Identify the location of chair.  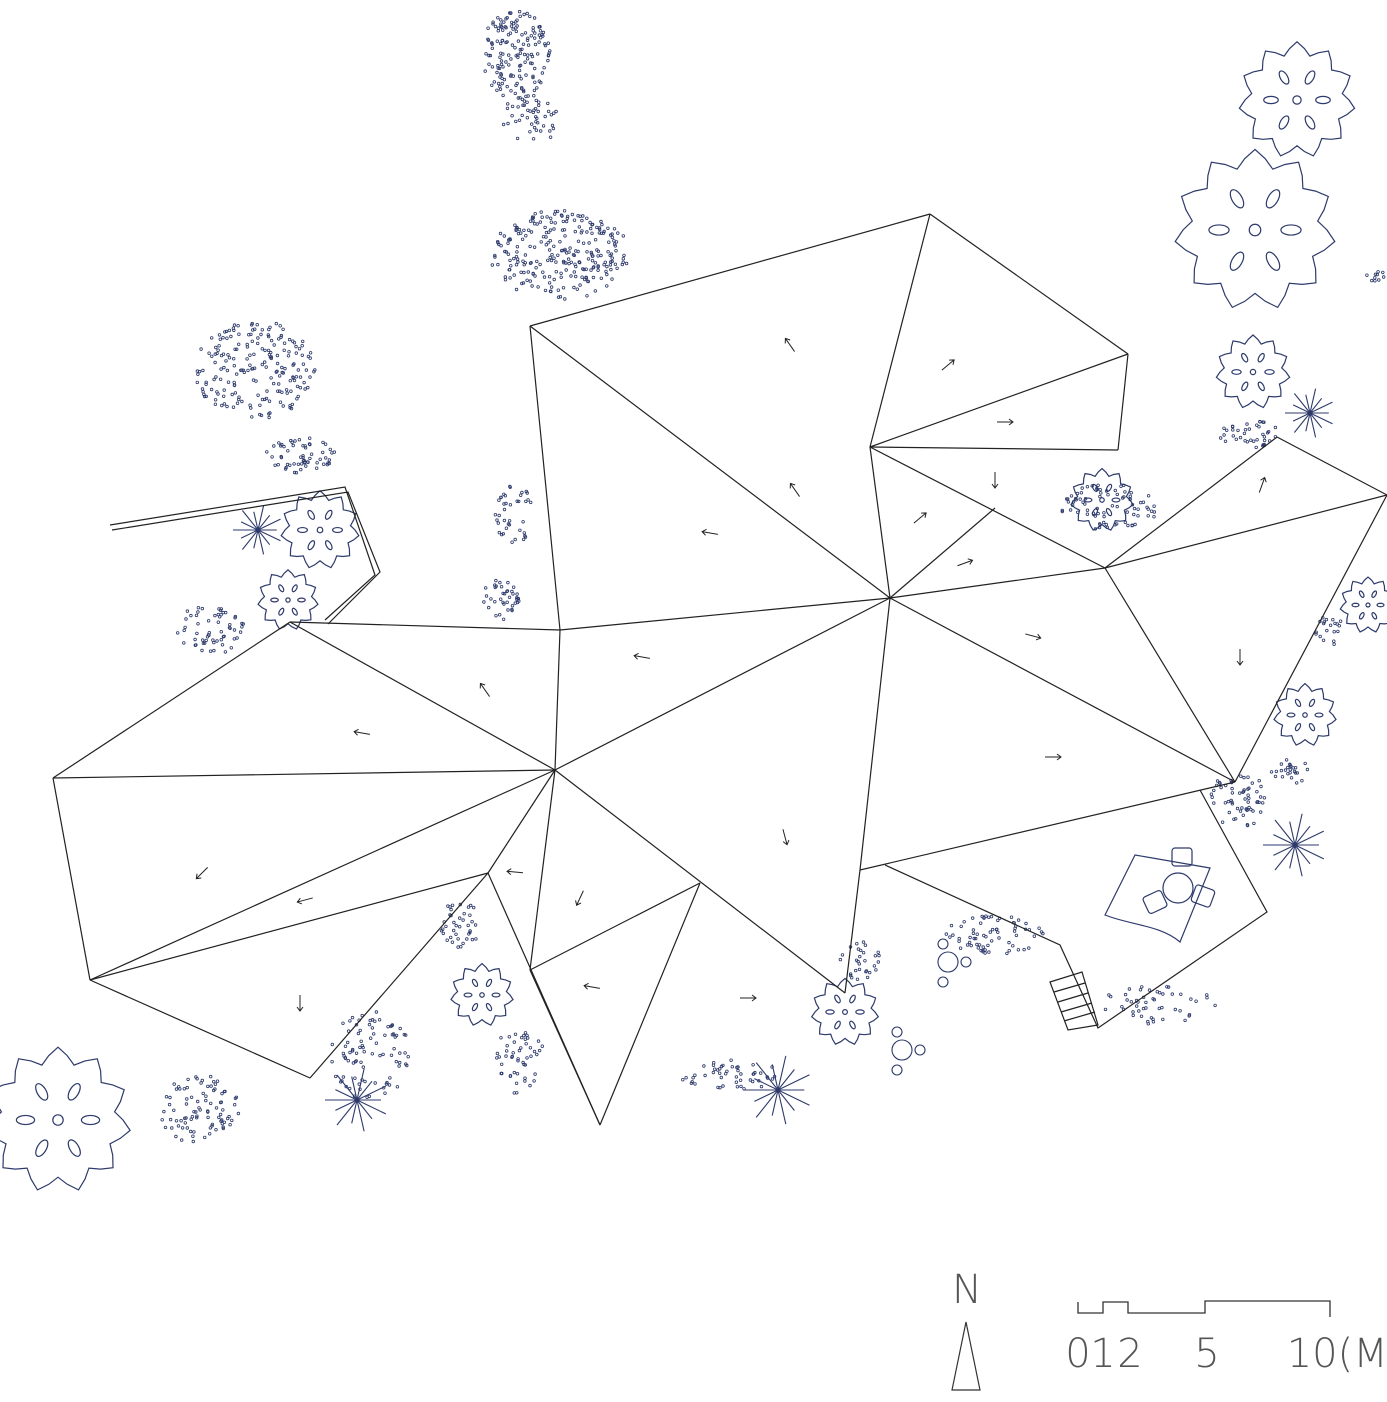
(1182, 857).